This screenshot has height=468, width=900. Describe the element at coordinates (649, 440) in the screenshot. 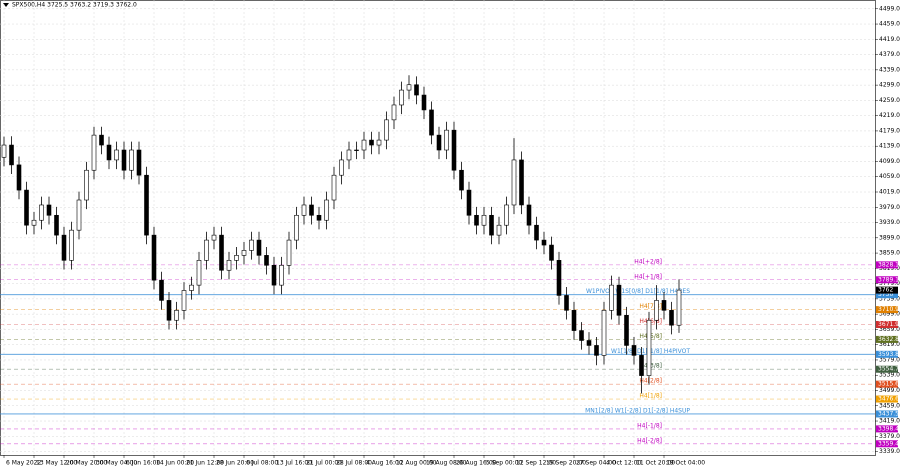

I see `level-label: H4[-2/8]` at that location.